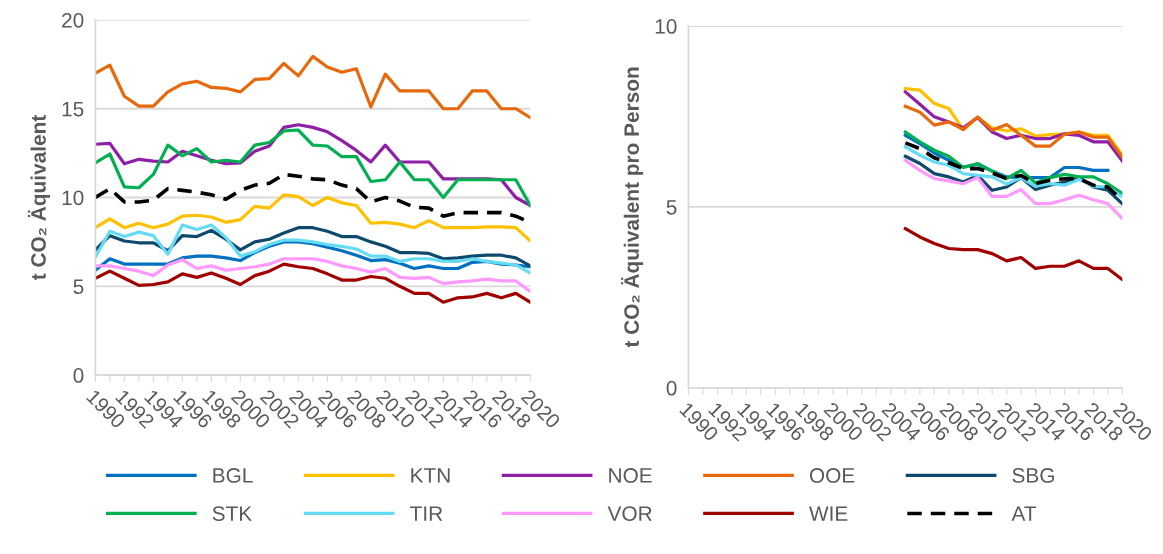  Describe the element at coordinates (1024, 513) in the screenshot. I see `legend-label: AT` at that location.